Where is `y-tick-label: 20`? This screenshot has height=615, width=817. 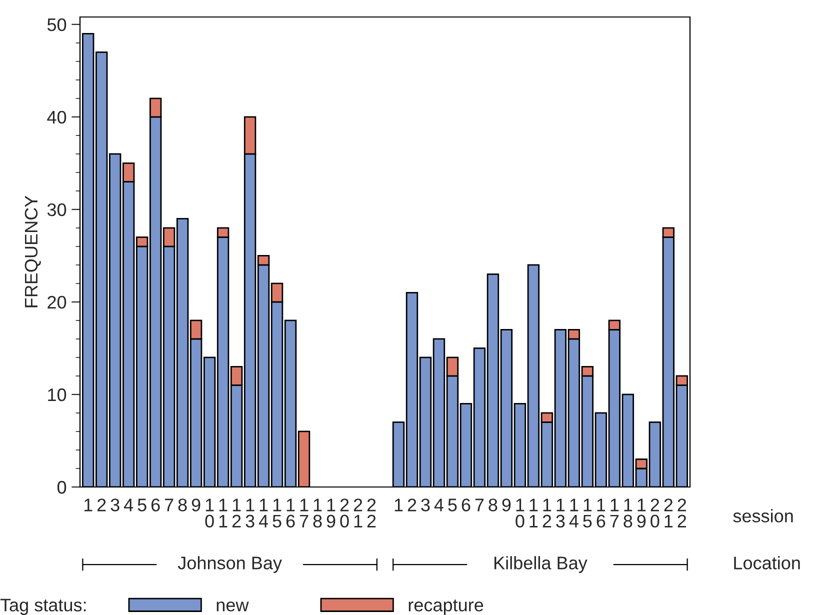
y-tick-label: 20 is located at coordinates (57, 302).